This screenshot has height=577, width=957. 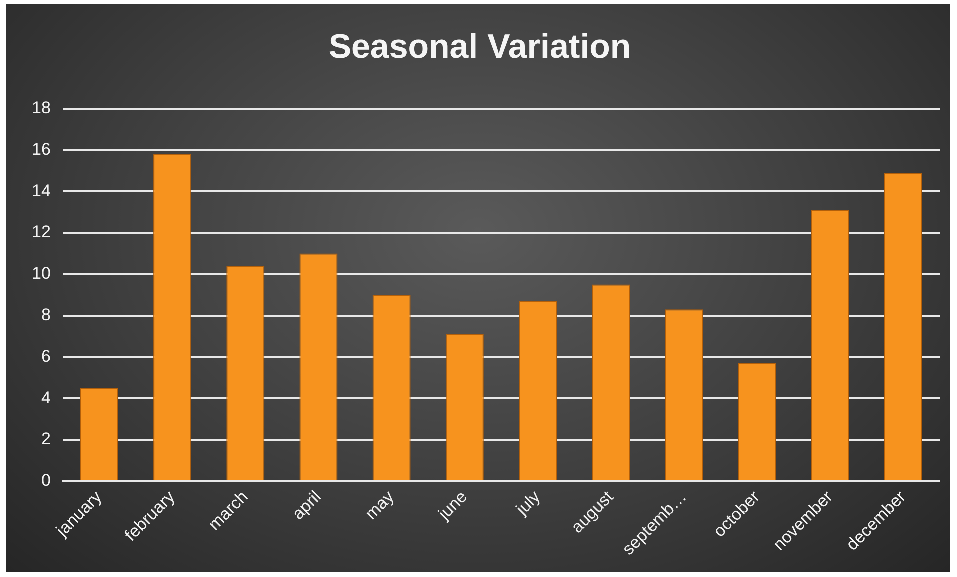 What do you see at coordinates (46, 480) in the screenshot?
I see `y-tick-label: 0` at bounding box center [46, 480].